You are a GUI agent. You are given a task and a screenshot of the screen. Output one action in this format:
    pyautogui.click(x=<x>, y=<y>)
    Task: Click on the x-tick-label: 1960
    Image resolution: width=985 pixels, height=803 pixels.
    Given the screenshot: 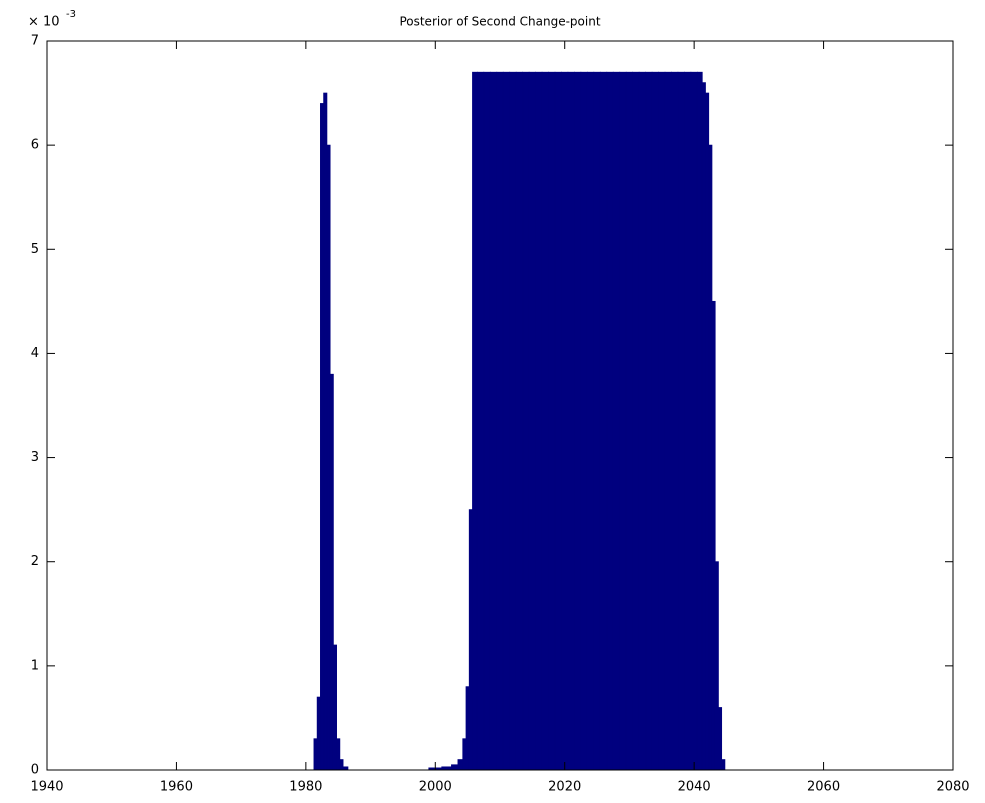 What is the action you would take?
    pyautogui.click(x=176, y=787)
    